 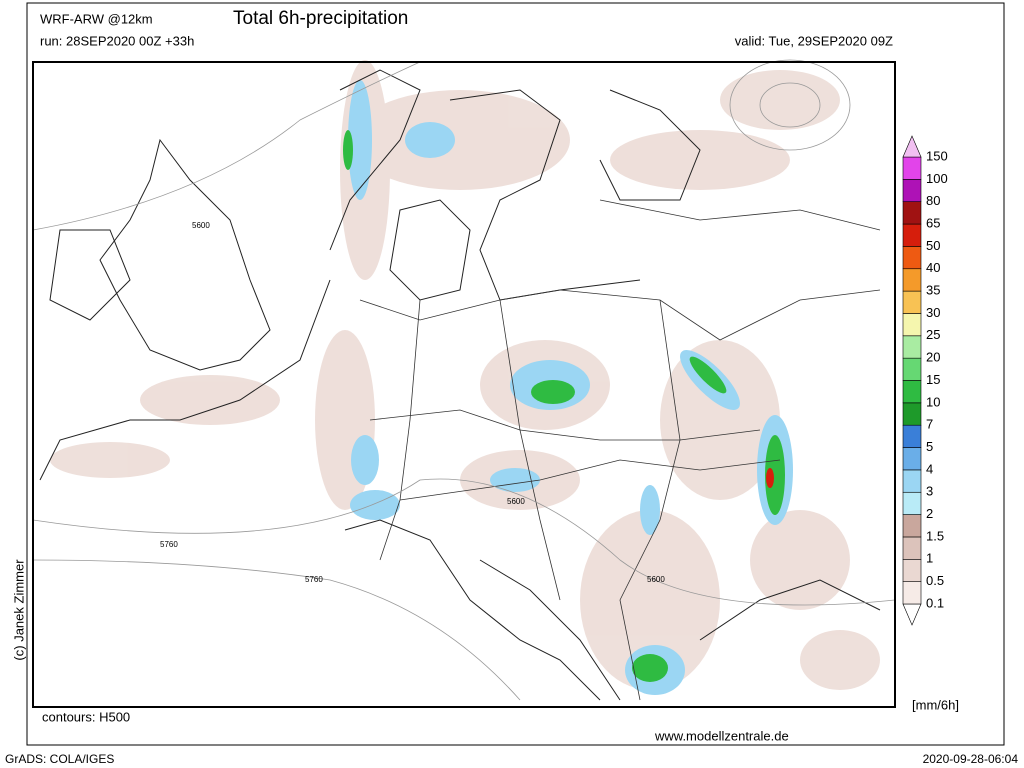 What do you see at coordinates (937, 178) in the screenshot?
I see `colorbar-label: 100` at bounding box center [937, 178].